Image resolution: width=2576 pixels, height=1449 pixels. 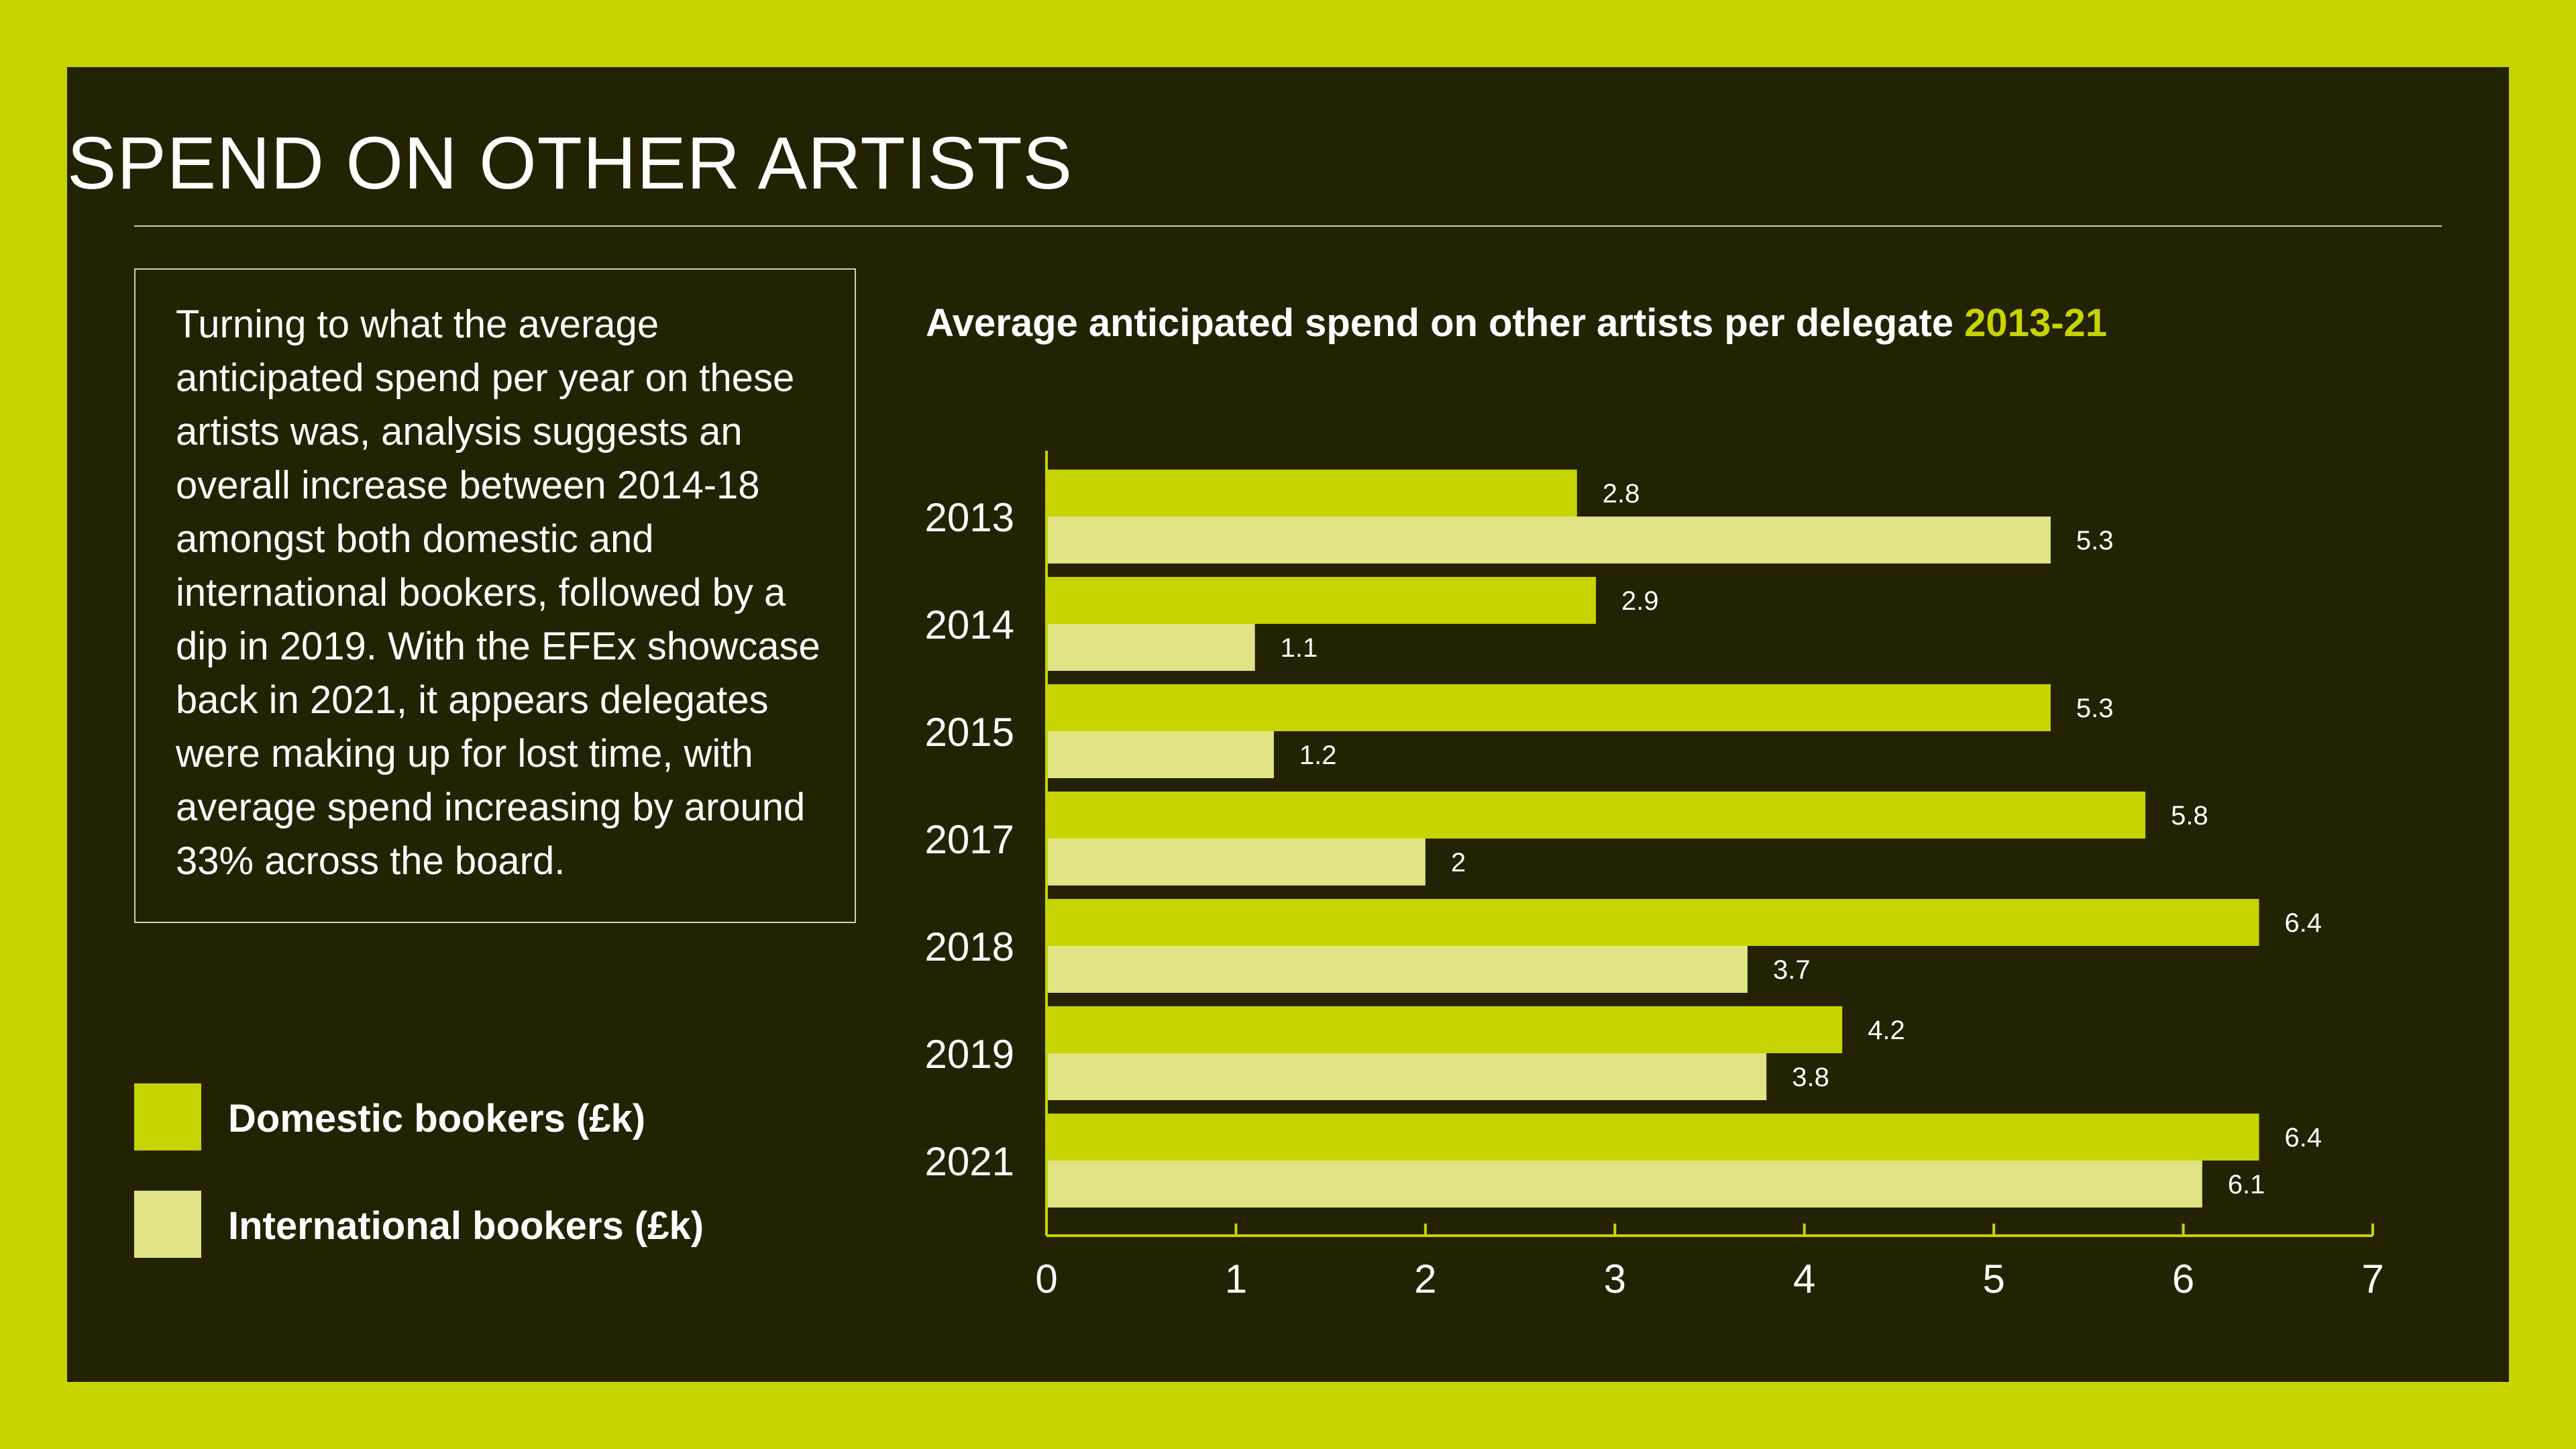 I want to click on data-label-domestic-2017: 5.8, so click(x=2189, y=815).